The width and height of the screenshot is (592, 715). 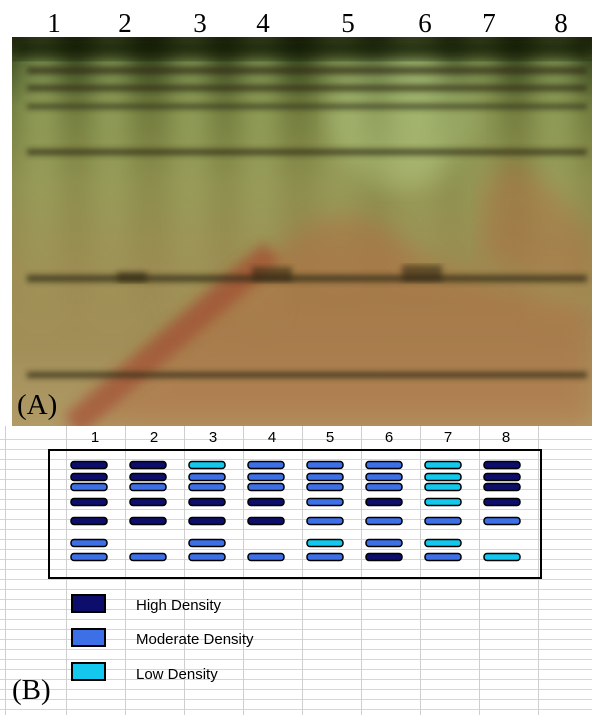 What do you see at coordinates (263, 23) in the screenshot?
I see `gel-lane-number: 4` at bounding box center [263, 23].